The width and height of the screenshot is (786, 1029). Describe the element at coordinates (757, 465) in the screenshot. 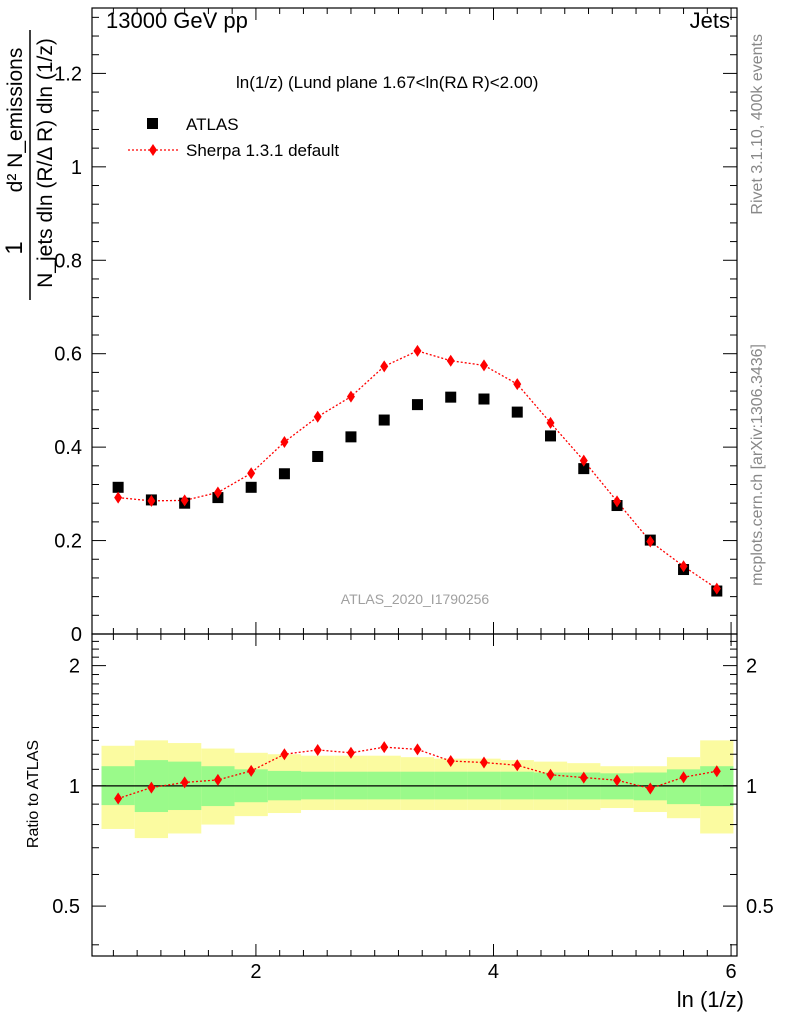

I see `mcplots-url-label: mcplots.cern.ch [arXiv:1306.3436]` at that location.